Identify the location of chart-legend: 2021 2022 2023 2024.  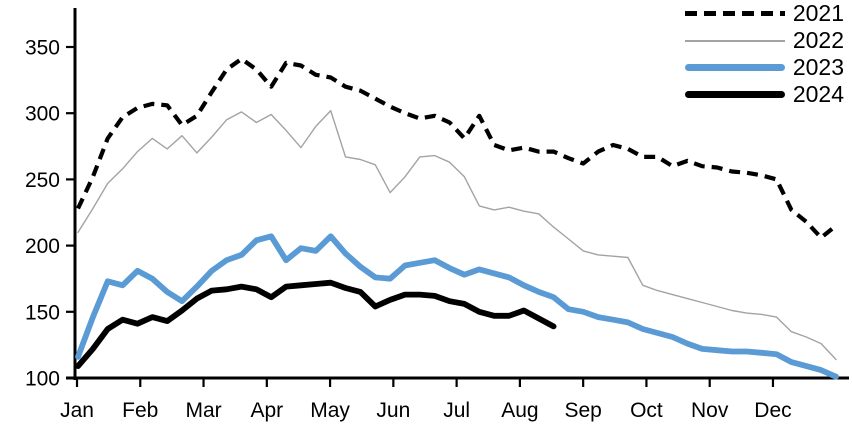
(764, 53).